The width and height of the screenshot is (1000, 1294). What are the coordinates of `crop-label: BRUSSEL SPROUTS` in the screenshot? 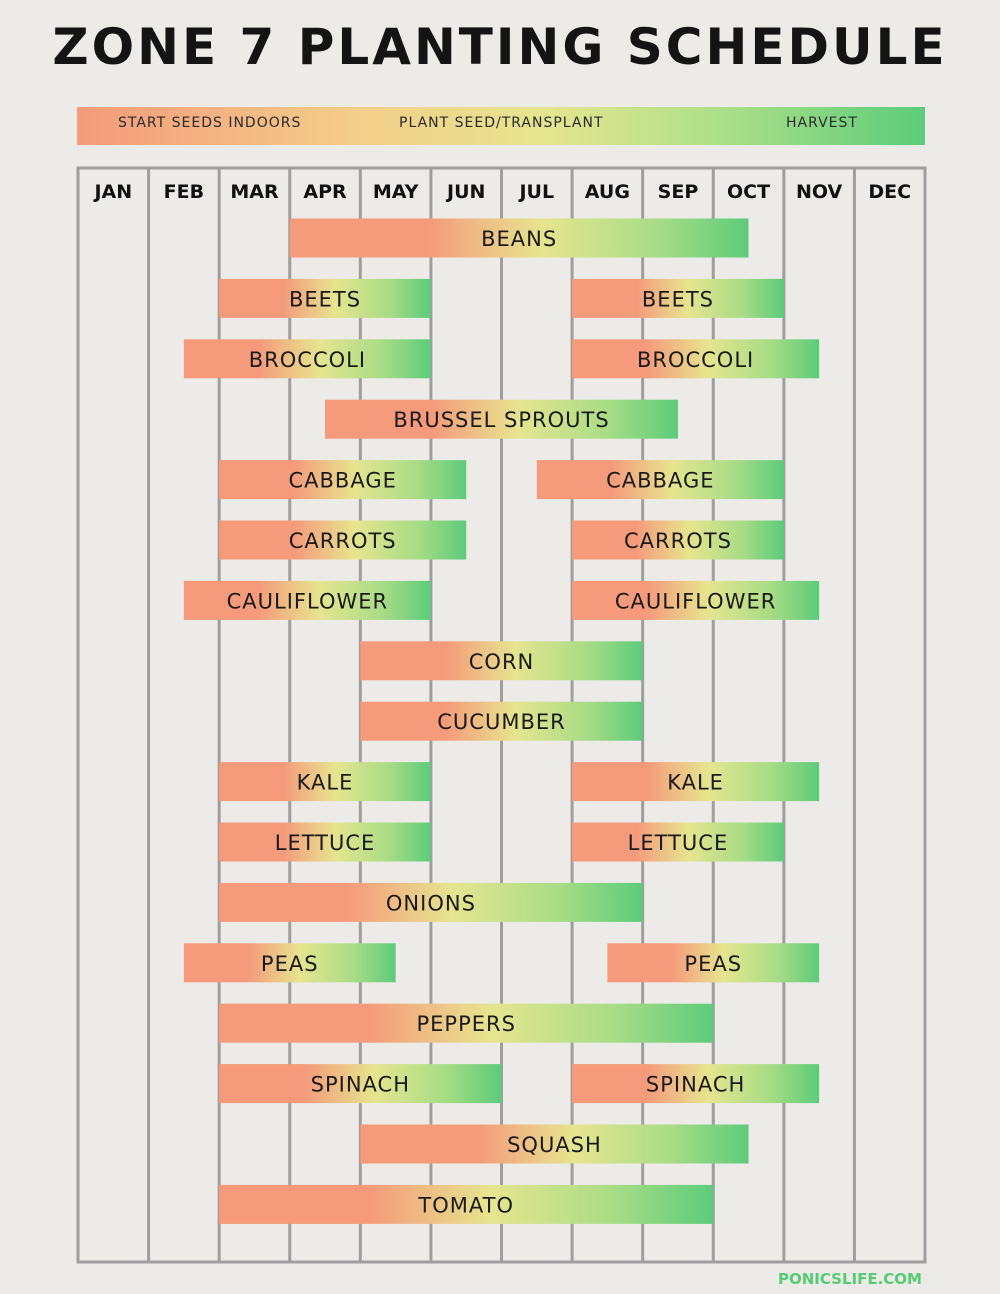 It's located at (501, 420).